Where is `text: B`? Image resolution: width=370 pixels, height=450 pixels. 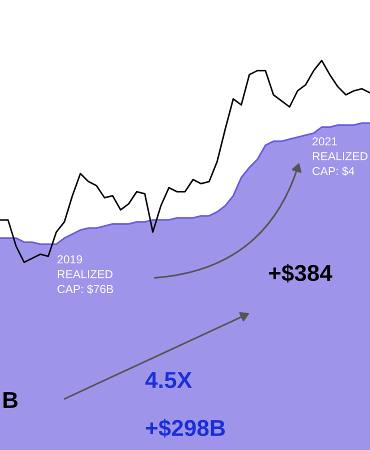 text: B is located at coordinates (11, 400).